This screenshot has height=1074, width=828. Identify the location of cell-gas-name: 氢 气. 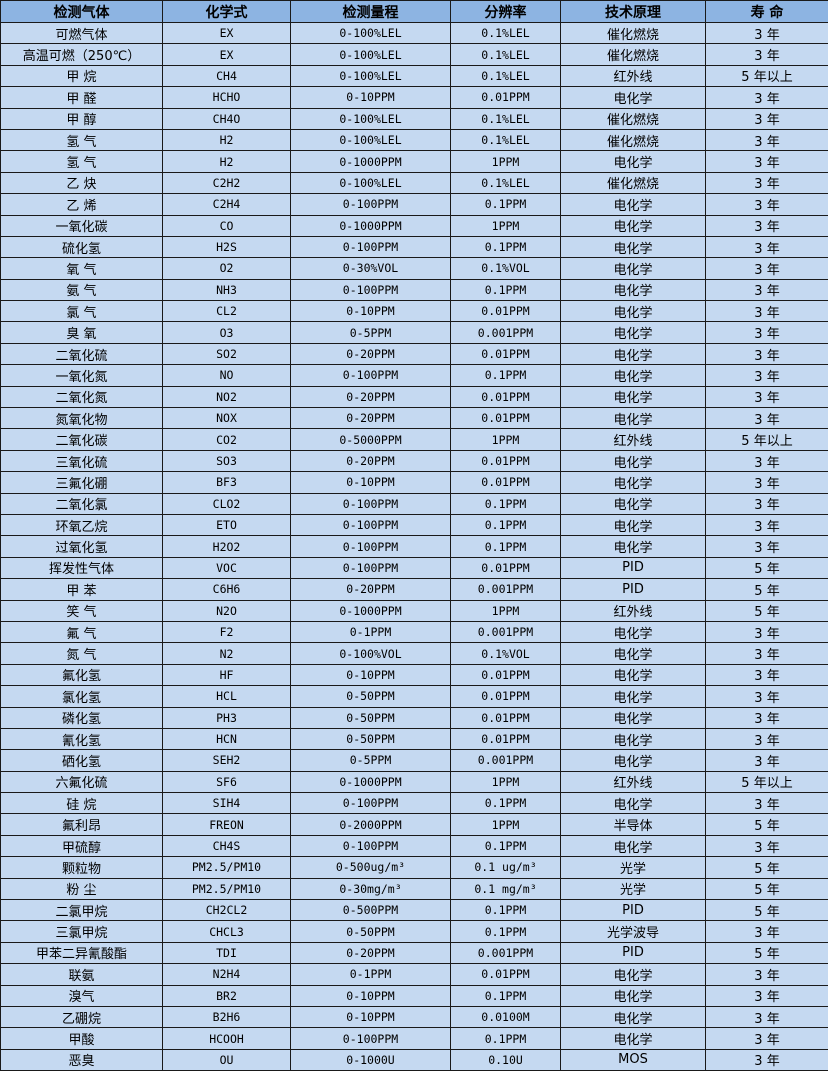
(81, 140).